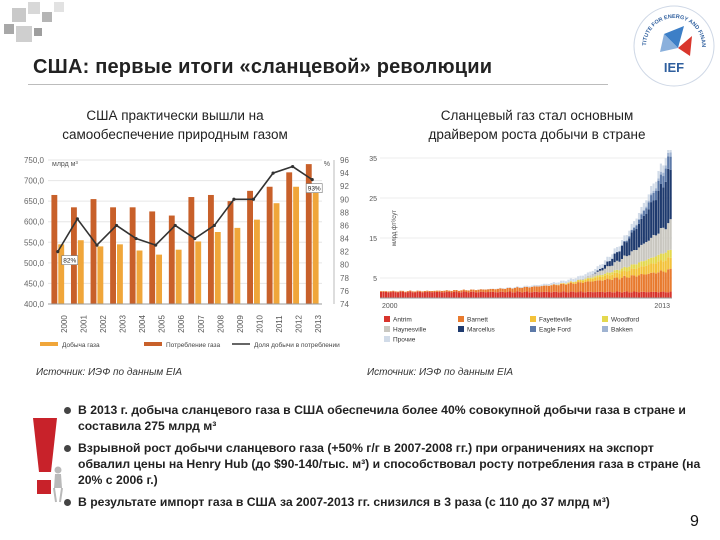 The width and height of the screenshot is (720, 540). Describe the element at coordinates (67, 448) in the screenshot. I see `bullet-dot-icon` at that location.